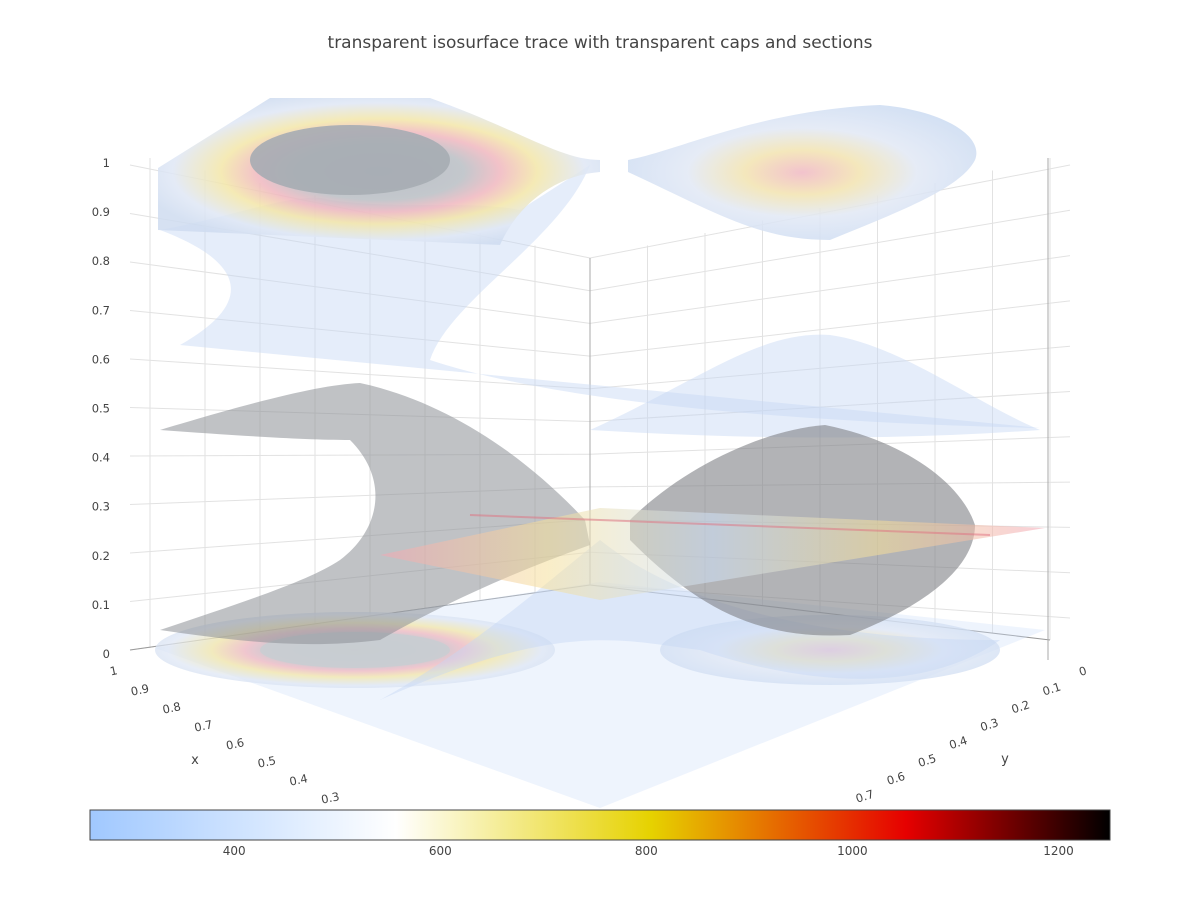 The image size is (1200, 900). I want to click on y-tick-label: 0.1, so click(1052, 689).